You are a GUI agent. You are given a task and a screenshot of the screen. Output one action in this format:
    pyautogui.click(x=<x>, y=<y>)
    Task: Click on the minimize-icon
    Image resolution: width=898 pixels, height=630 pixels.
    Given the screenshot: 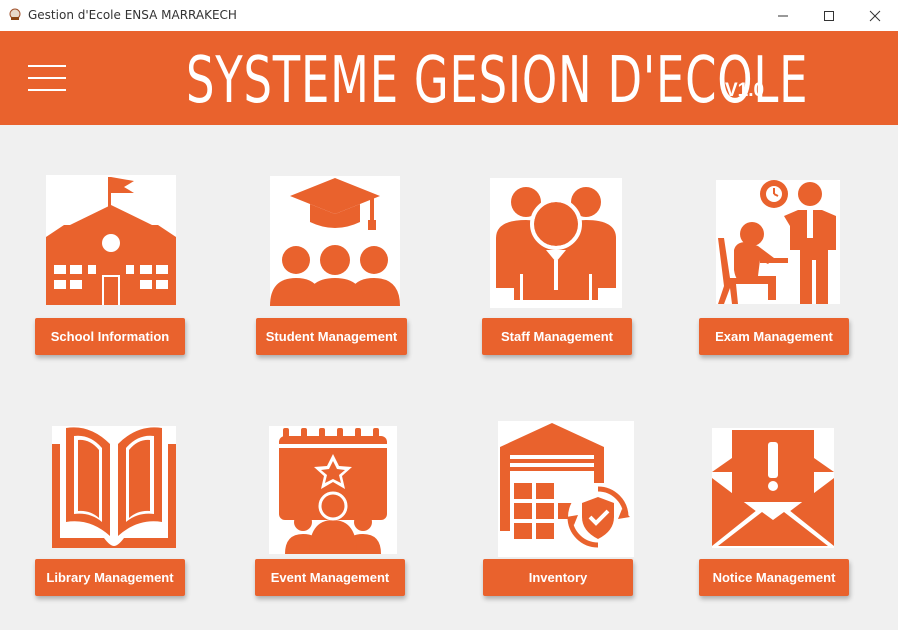 What is the action you would take?
    pyautogui.click(x=783, y=16)
    